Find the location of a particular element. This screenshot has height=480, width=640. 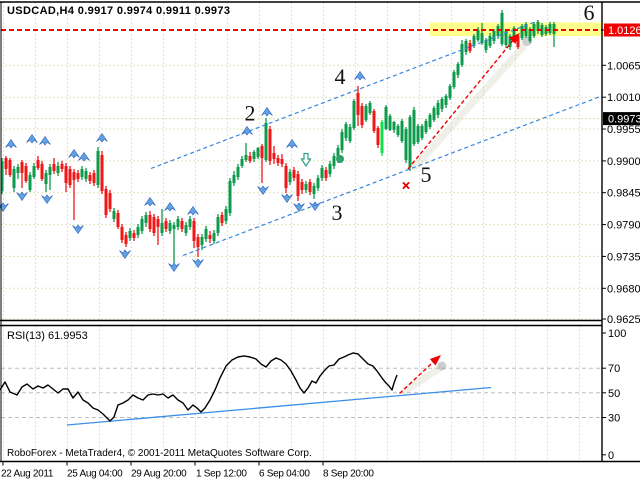

price-tick-label: 1.0065 is located at coordinates (623, 66).